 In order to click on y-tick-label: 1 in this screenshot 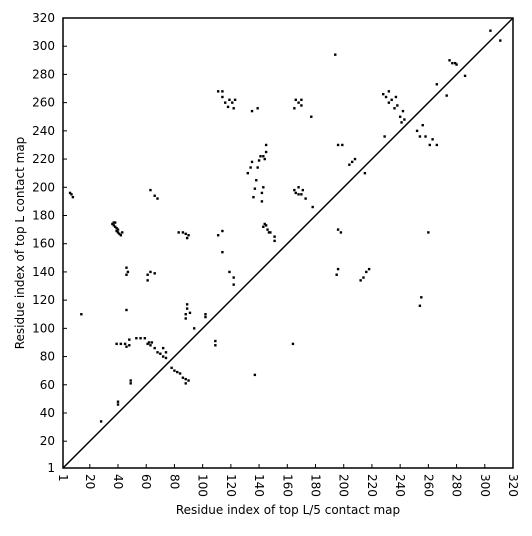, I will do `click(51, 468)`.